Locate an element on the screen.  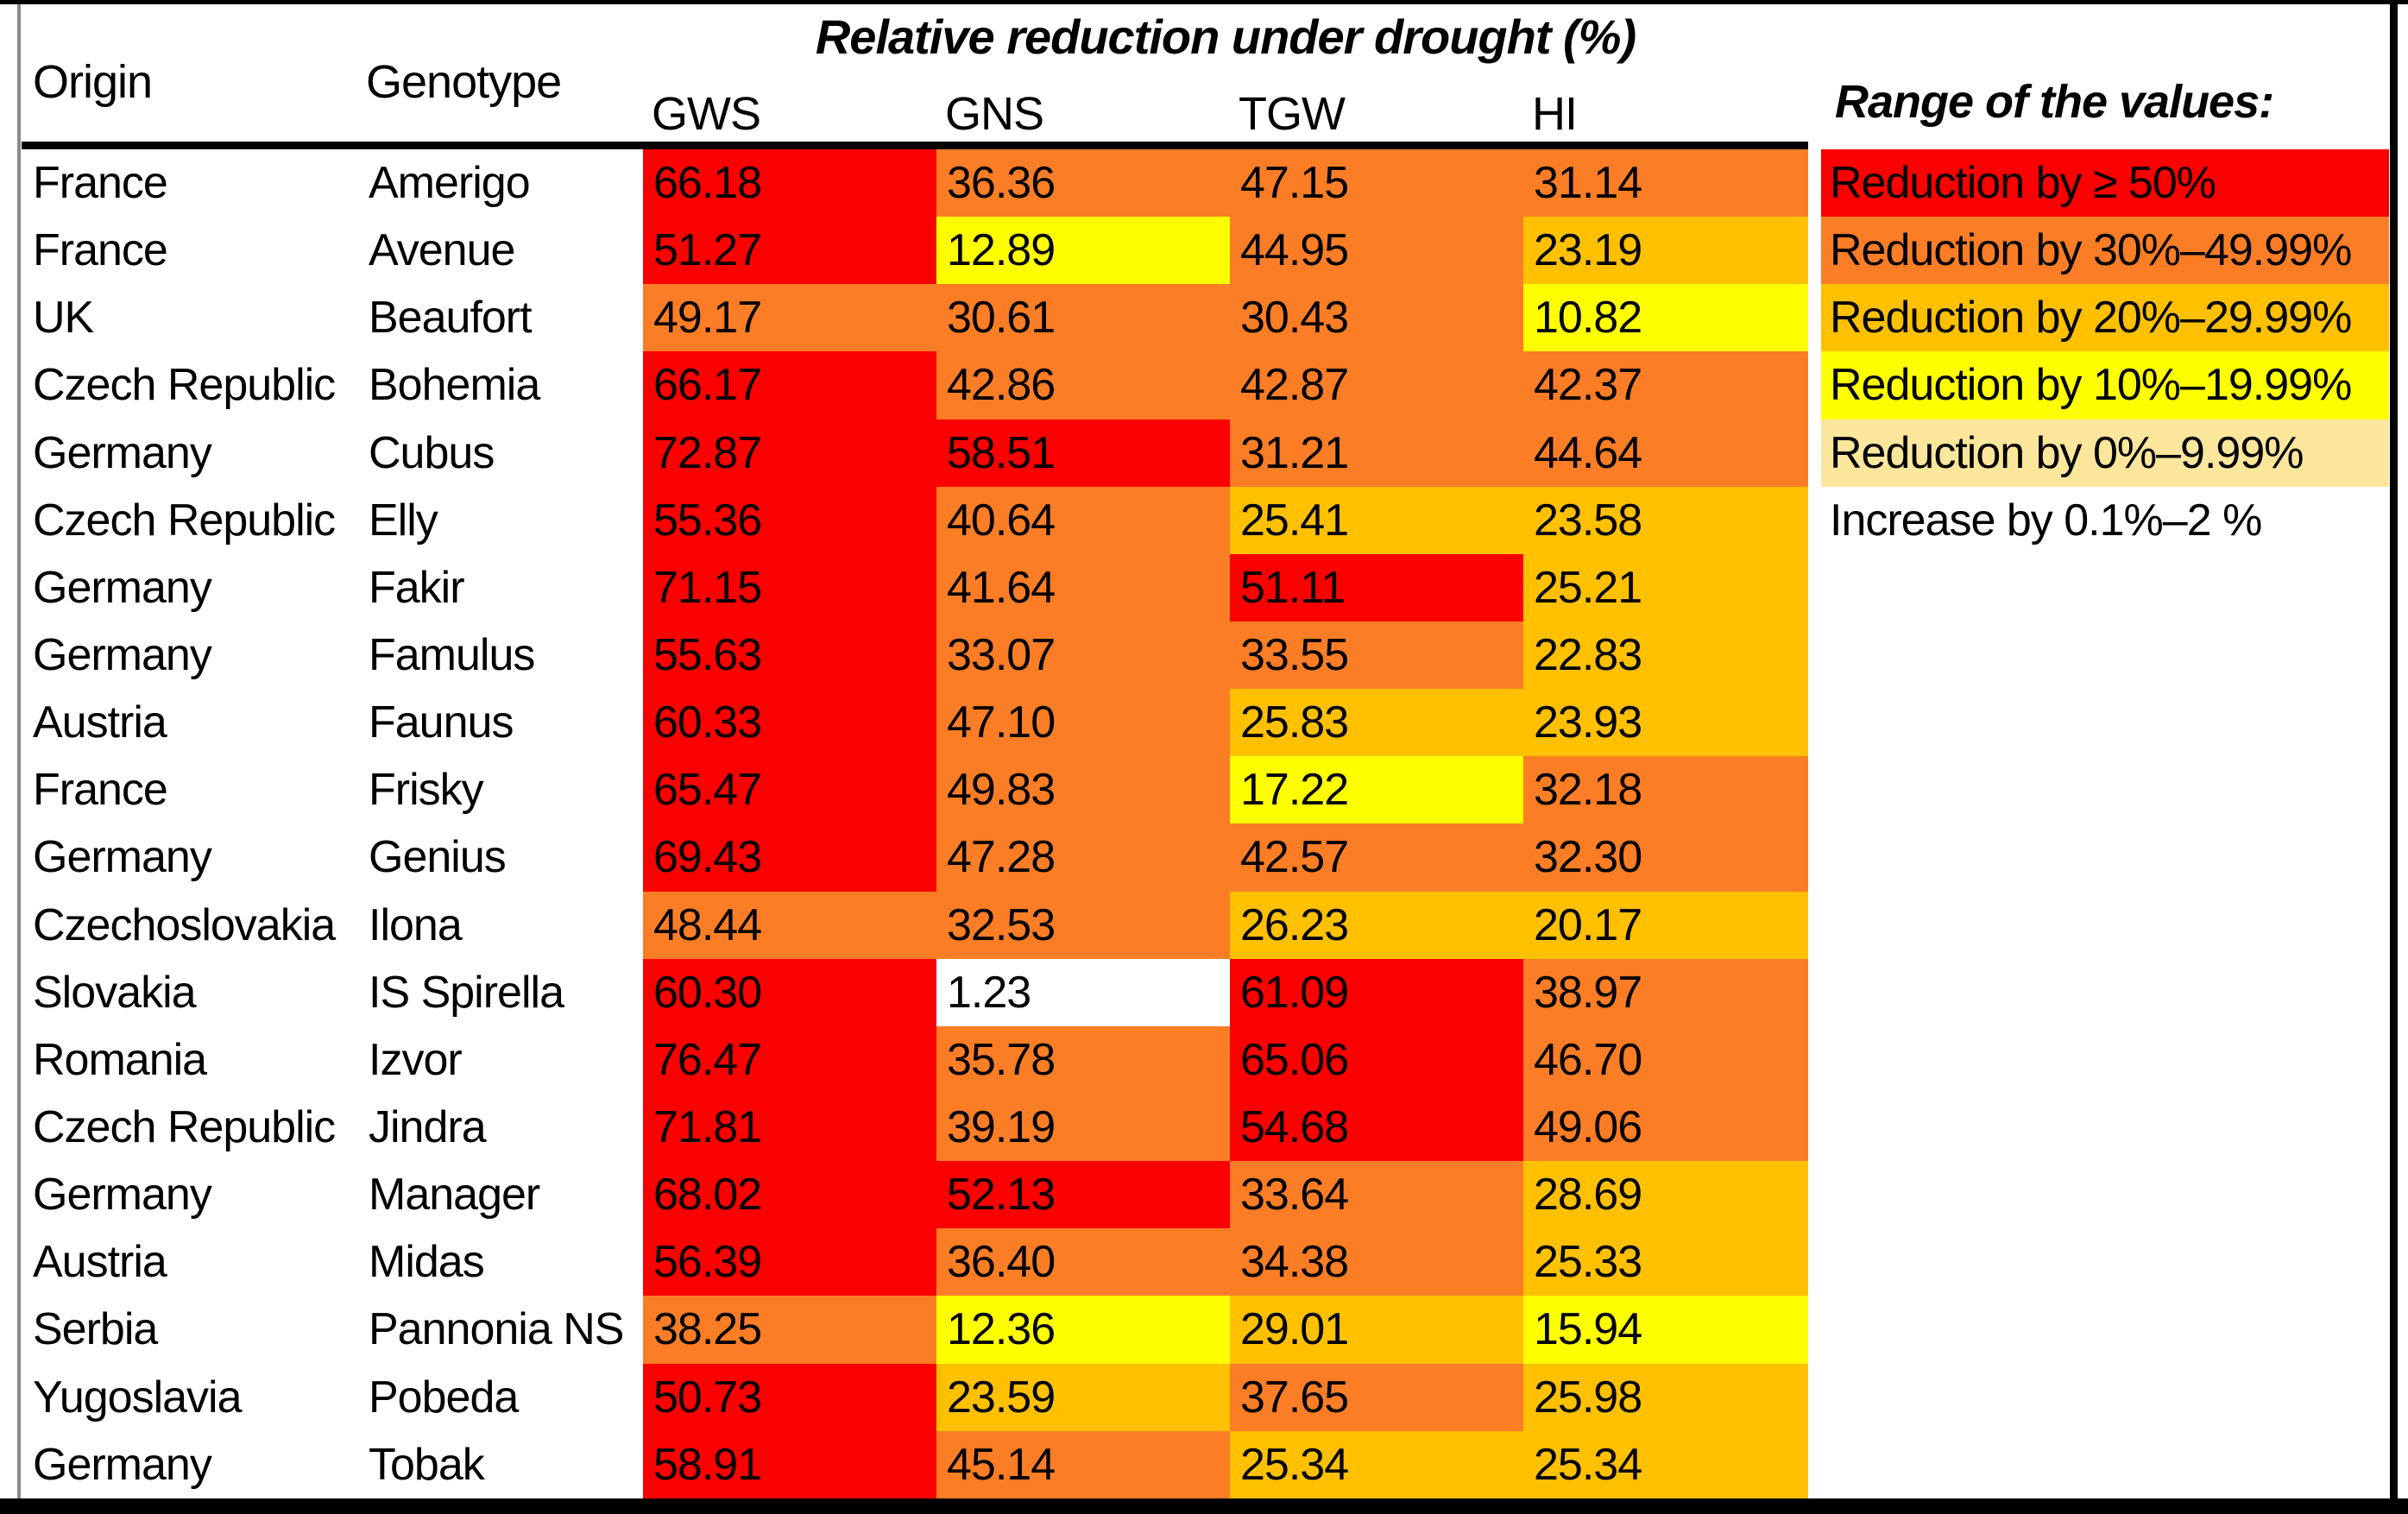
table-row: France Frisky 65.47 49.83 17.22 32.18 is located at coordinates (915, 790).